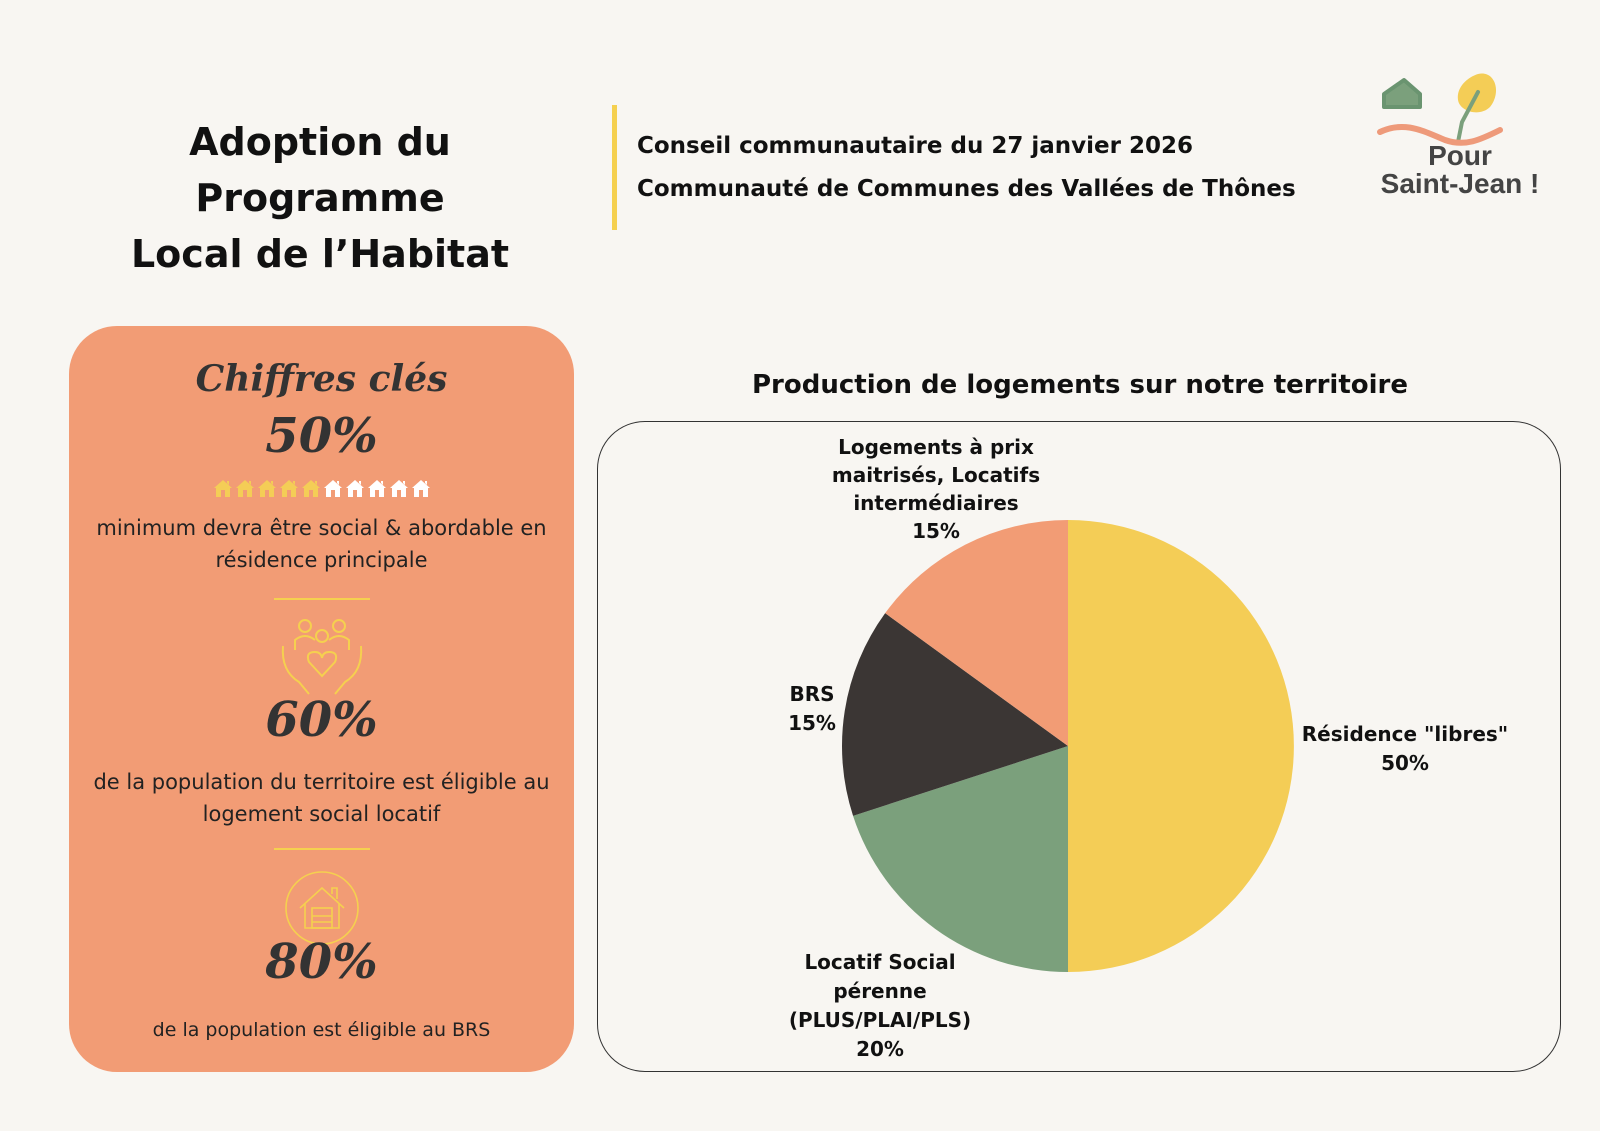  What do you see at coordinates (320, 254) in the screenshot?
I see `title-line-2: Local de l’Habitat` at bounding box center [320, 254].